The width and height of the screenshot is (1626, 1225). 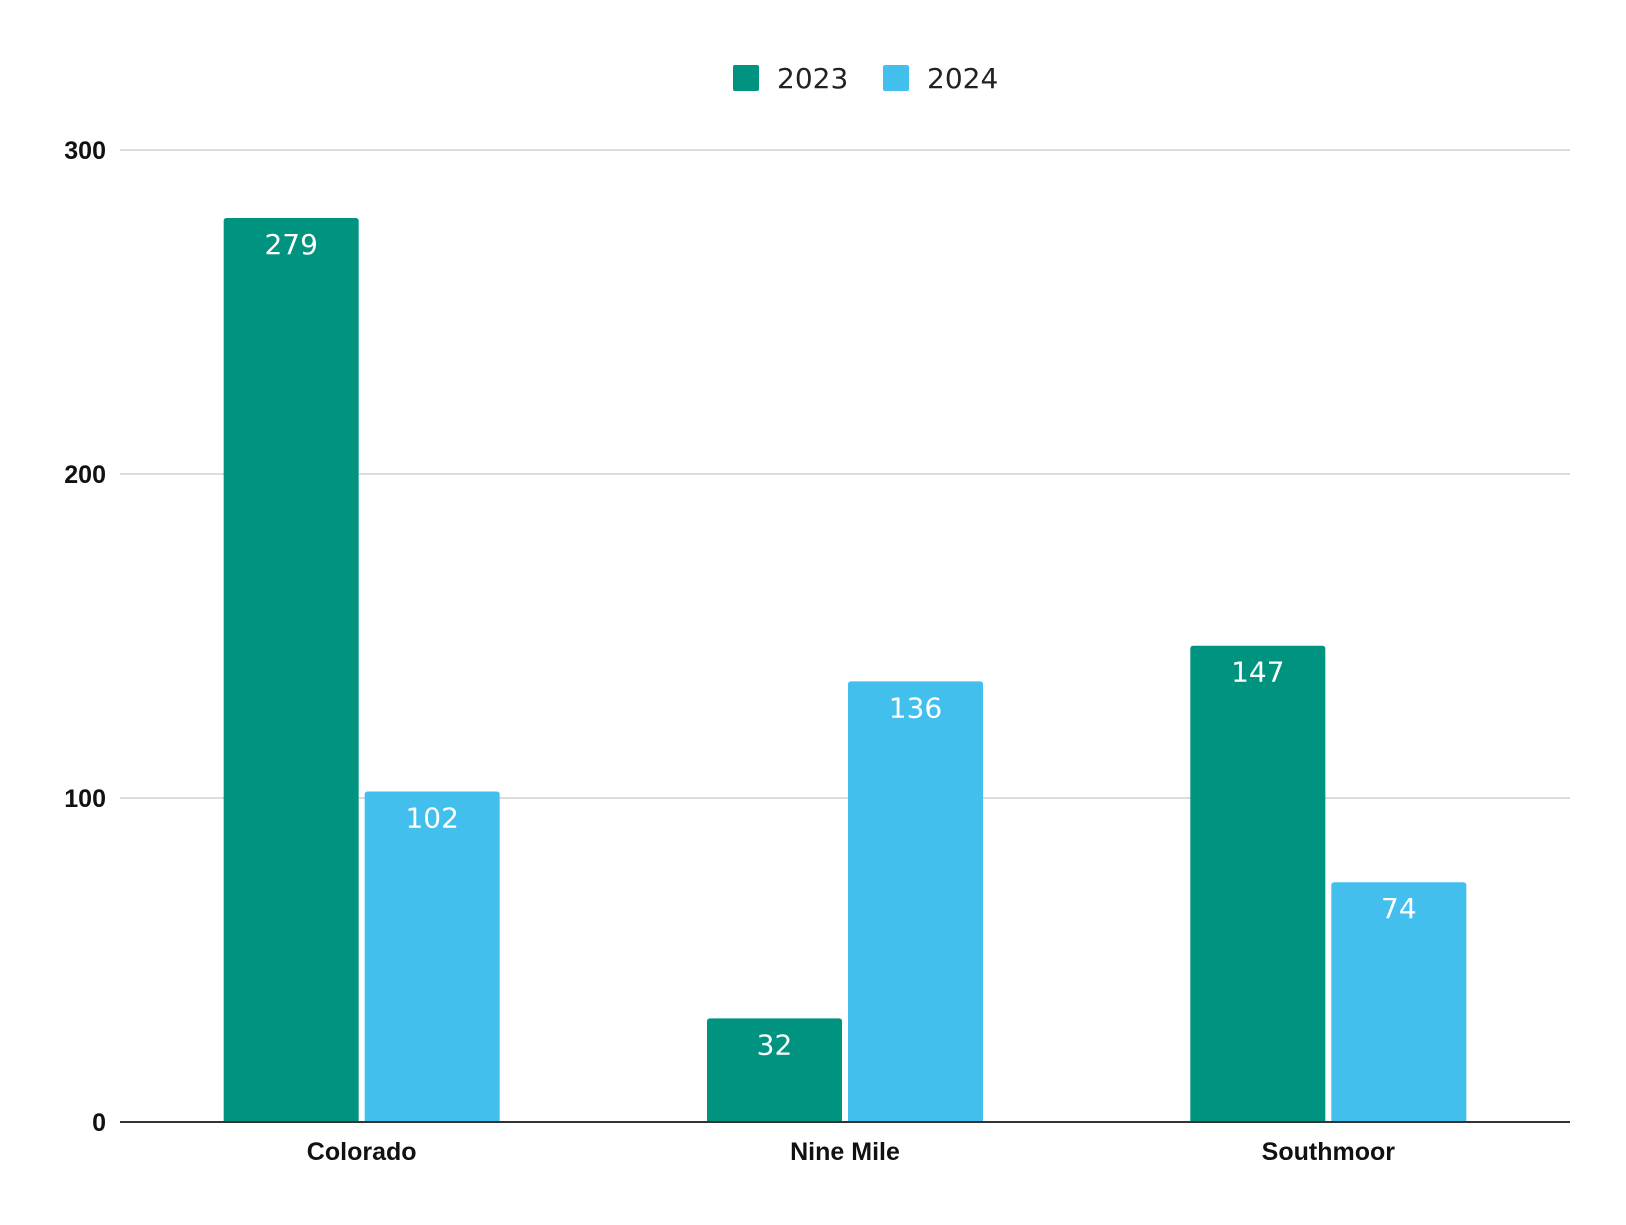 I want to click on x-tick-label-southmoor: Southmoor, so click(x=1329, y=1152).